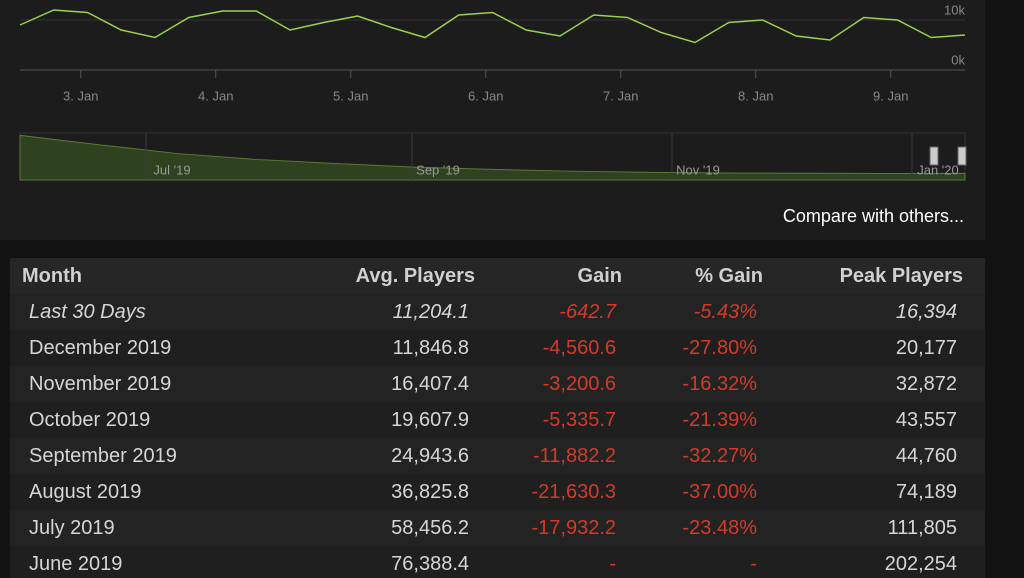 The image size is (1024, 578). Describe the element at coordinates (926, 384) in the screenshot. I see `table-cell: 32,872` at that location.